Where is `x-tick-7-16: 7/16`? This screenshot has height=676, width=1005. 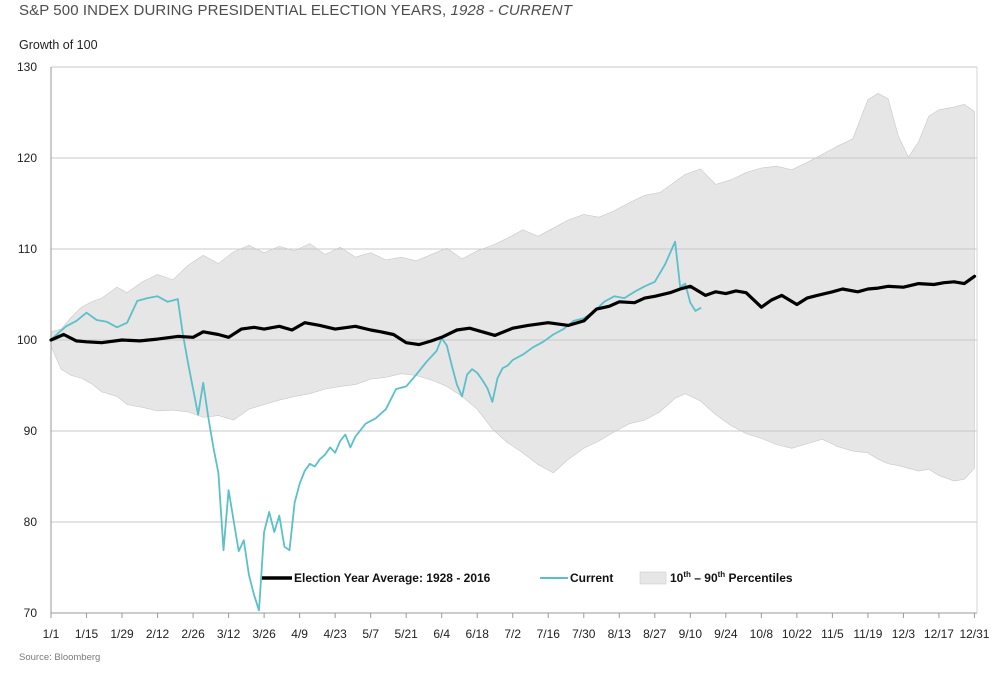 x-tick-7-16: 7/16 is located at coordinates (549, 634).